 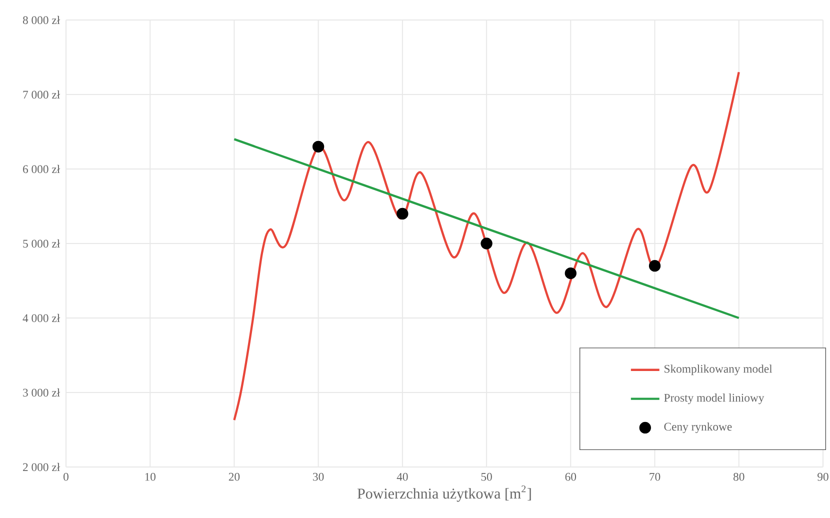 What do you see at coordinates (41, 169) in the screenshot?
I see `y-tick-label: 6 000 zł` at bounding box center [41, 169].